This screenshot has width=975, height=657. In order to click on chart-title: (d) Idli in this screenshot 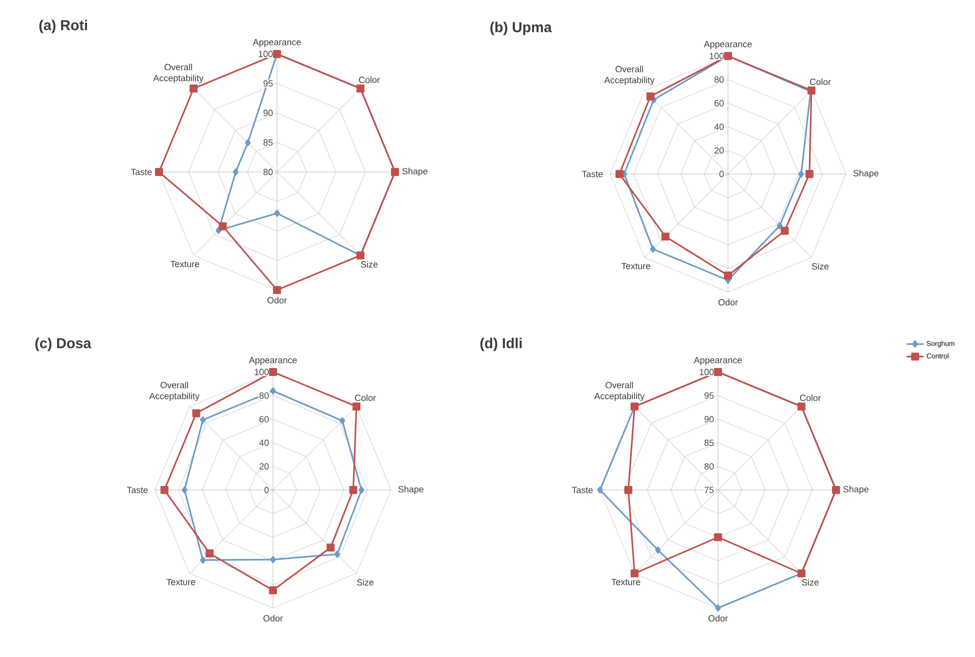, I will do `click(501, 345)`.